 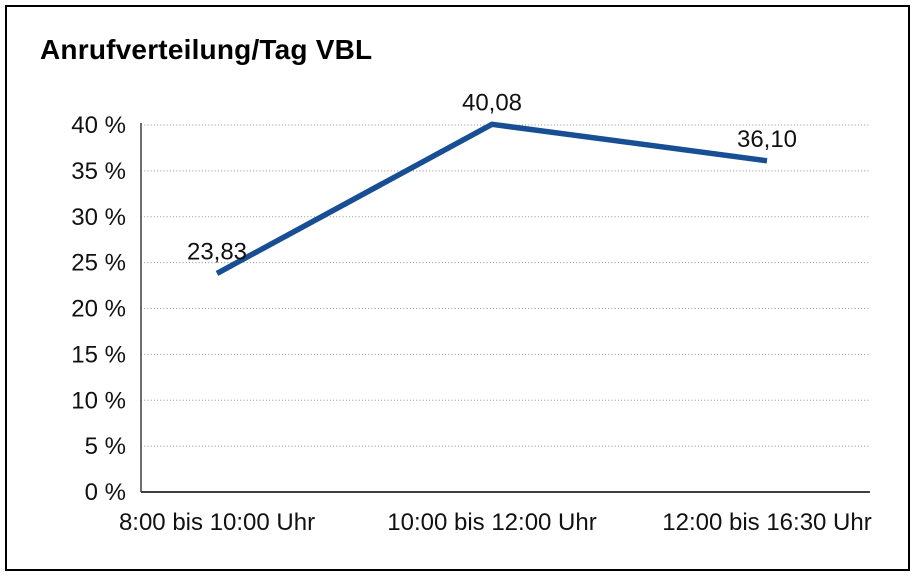 What do you see at coordinates (98, 125) in the screenshot?
I see `y-tick-label: 40 %` at bounding box center [98, 125].